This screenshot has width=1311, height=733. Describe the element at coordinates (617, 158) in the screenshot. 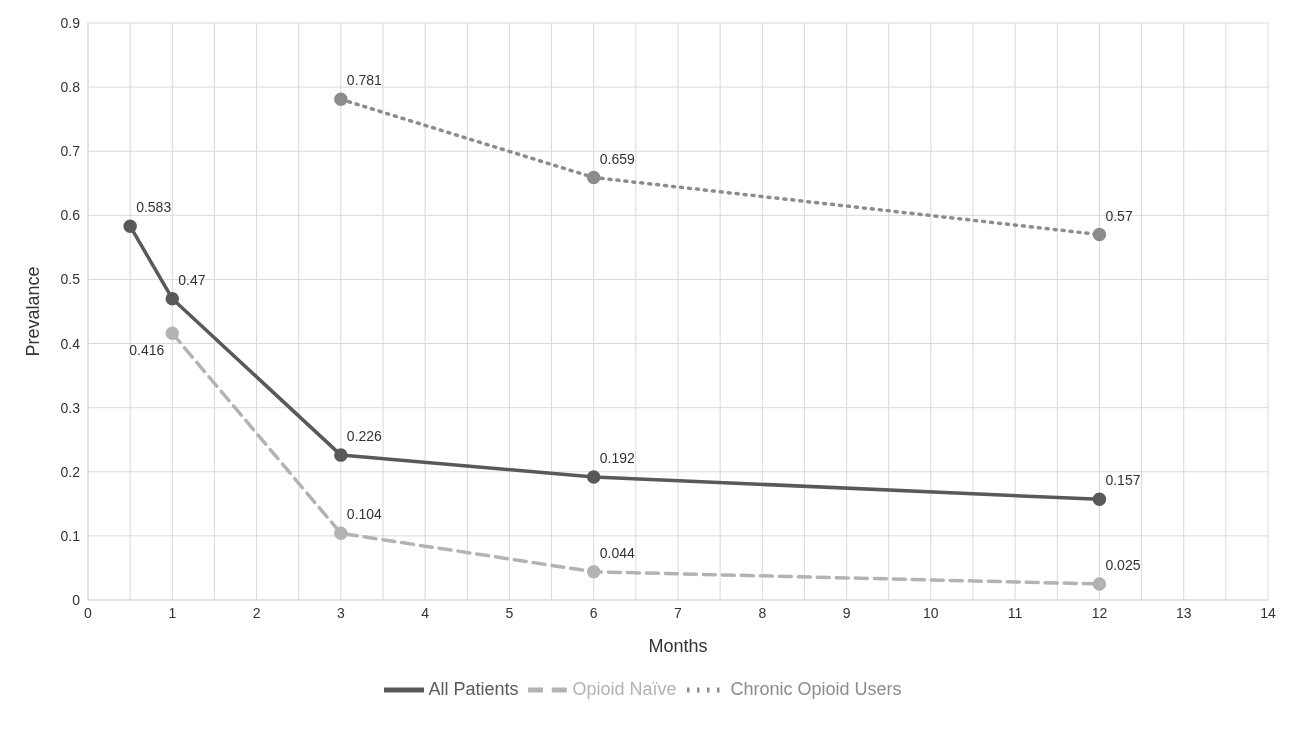

I see `data-label: 0.659` at that location.